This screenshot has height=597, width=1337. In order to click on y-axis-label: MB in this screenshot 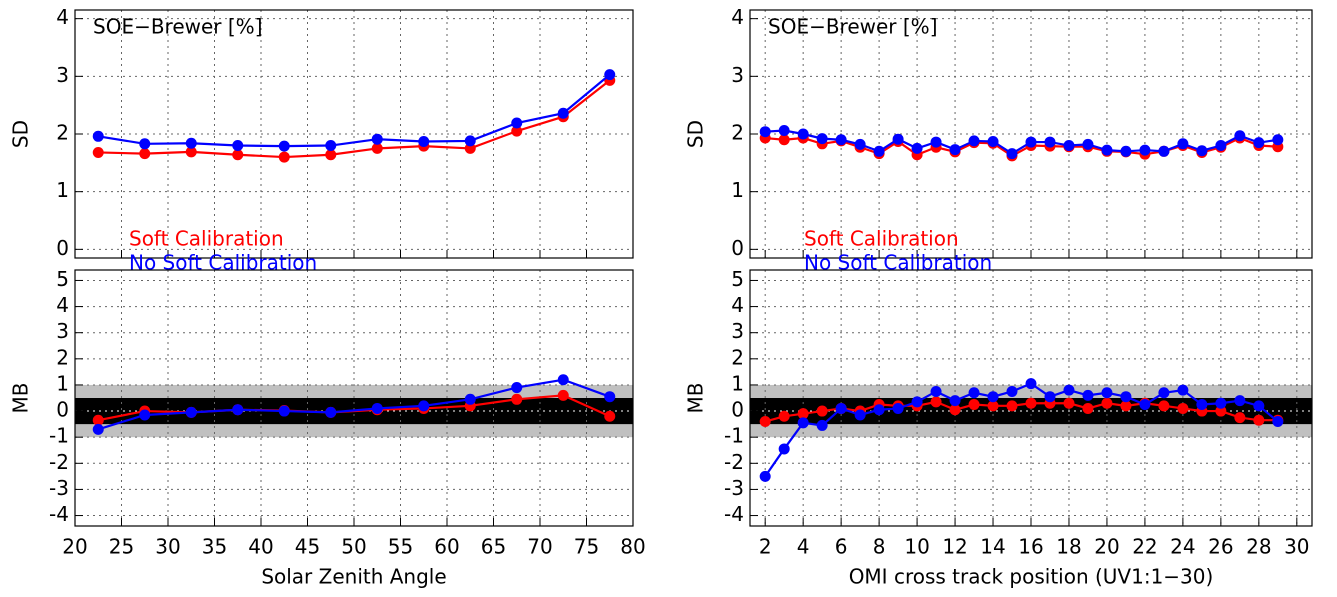, I will do `click(21, 398)`.